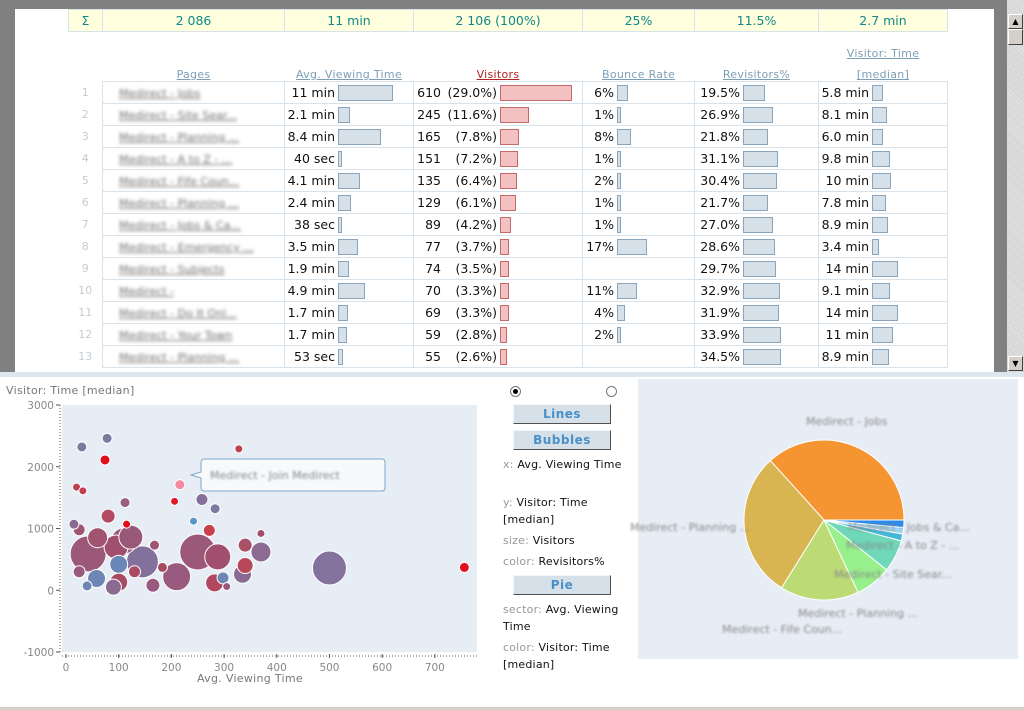  Describe the element at coordinates (435, 668) in the screenshot. I see `x-tick-label: 700` at that location.